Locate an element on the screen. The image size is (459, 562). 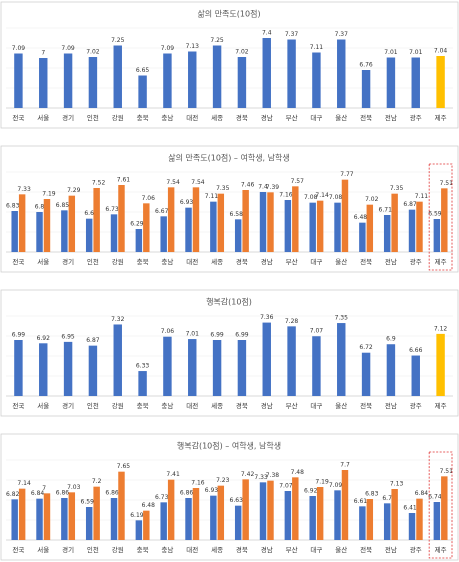
value-label: 6.87 is located at coordinates (93, 340).